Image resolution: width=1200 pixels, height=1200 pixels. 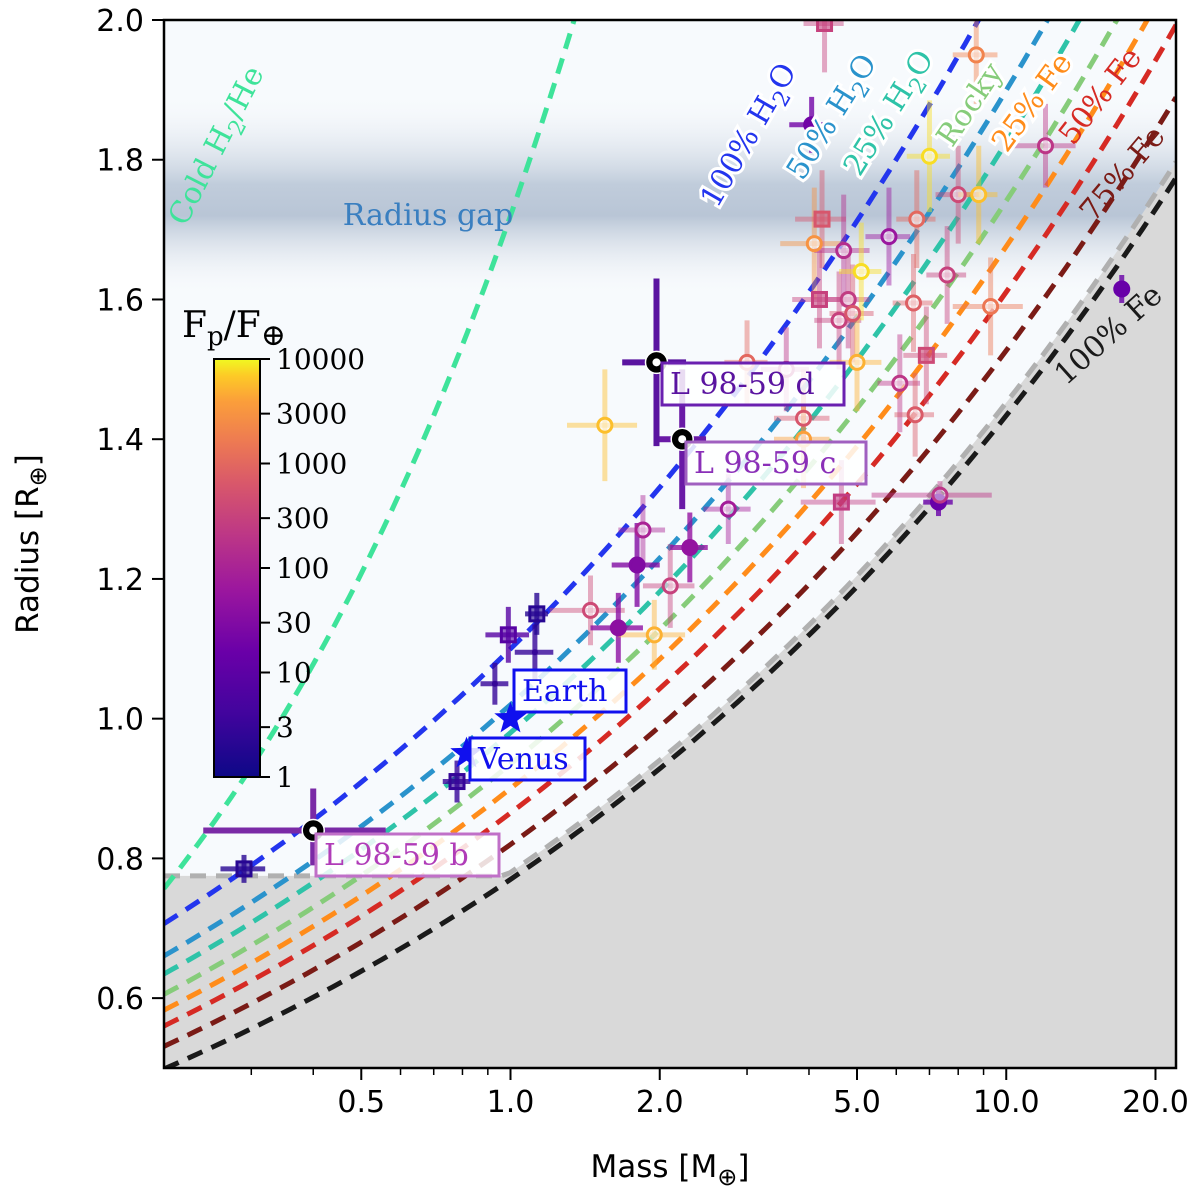 I want to click on label-l98-59-b-box, so click(x=407, y=855).